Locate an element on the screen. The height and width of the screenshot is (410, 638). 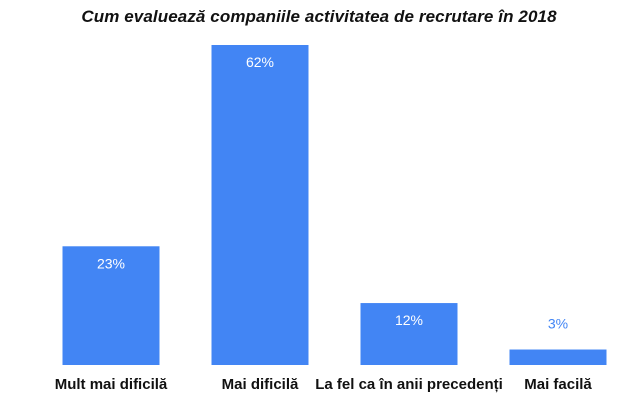
value-label-2: 12% is located at coordinates (409, 320).